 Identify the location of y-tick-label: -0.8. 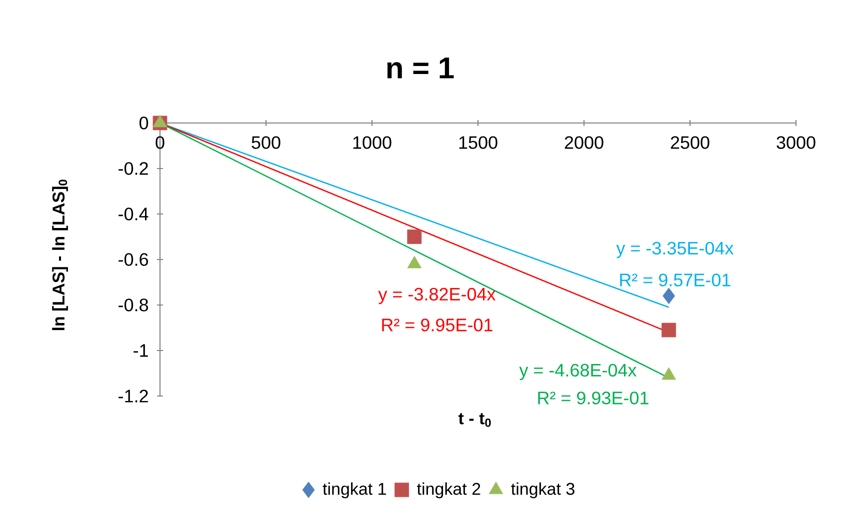
(133, 305).